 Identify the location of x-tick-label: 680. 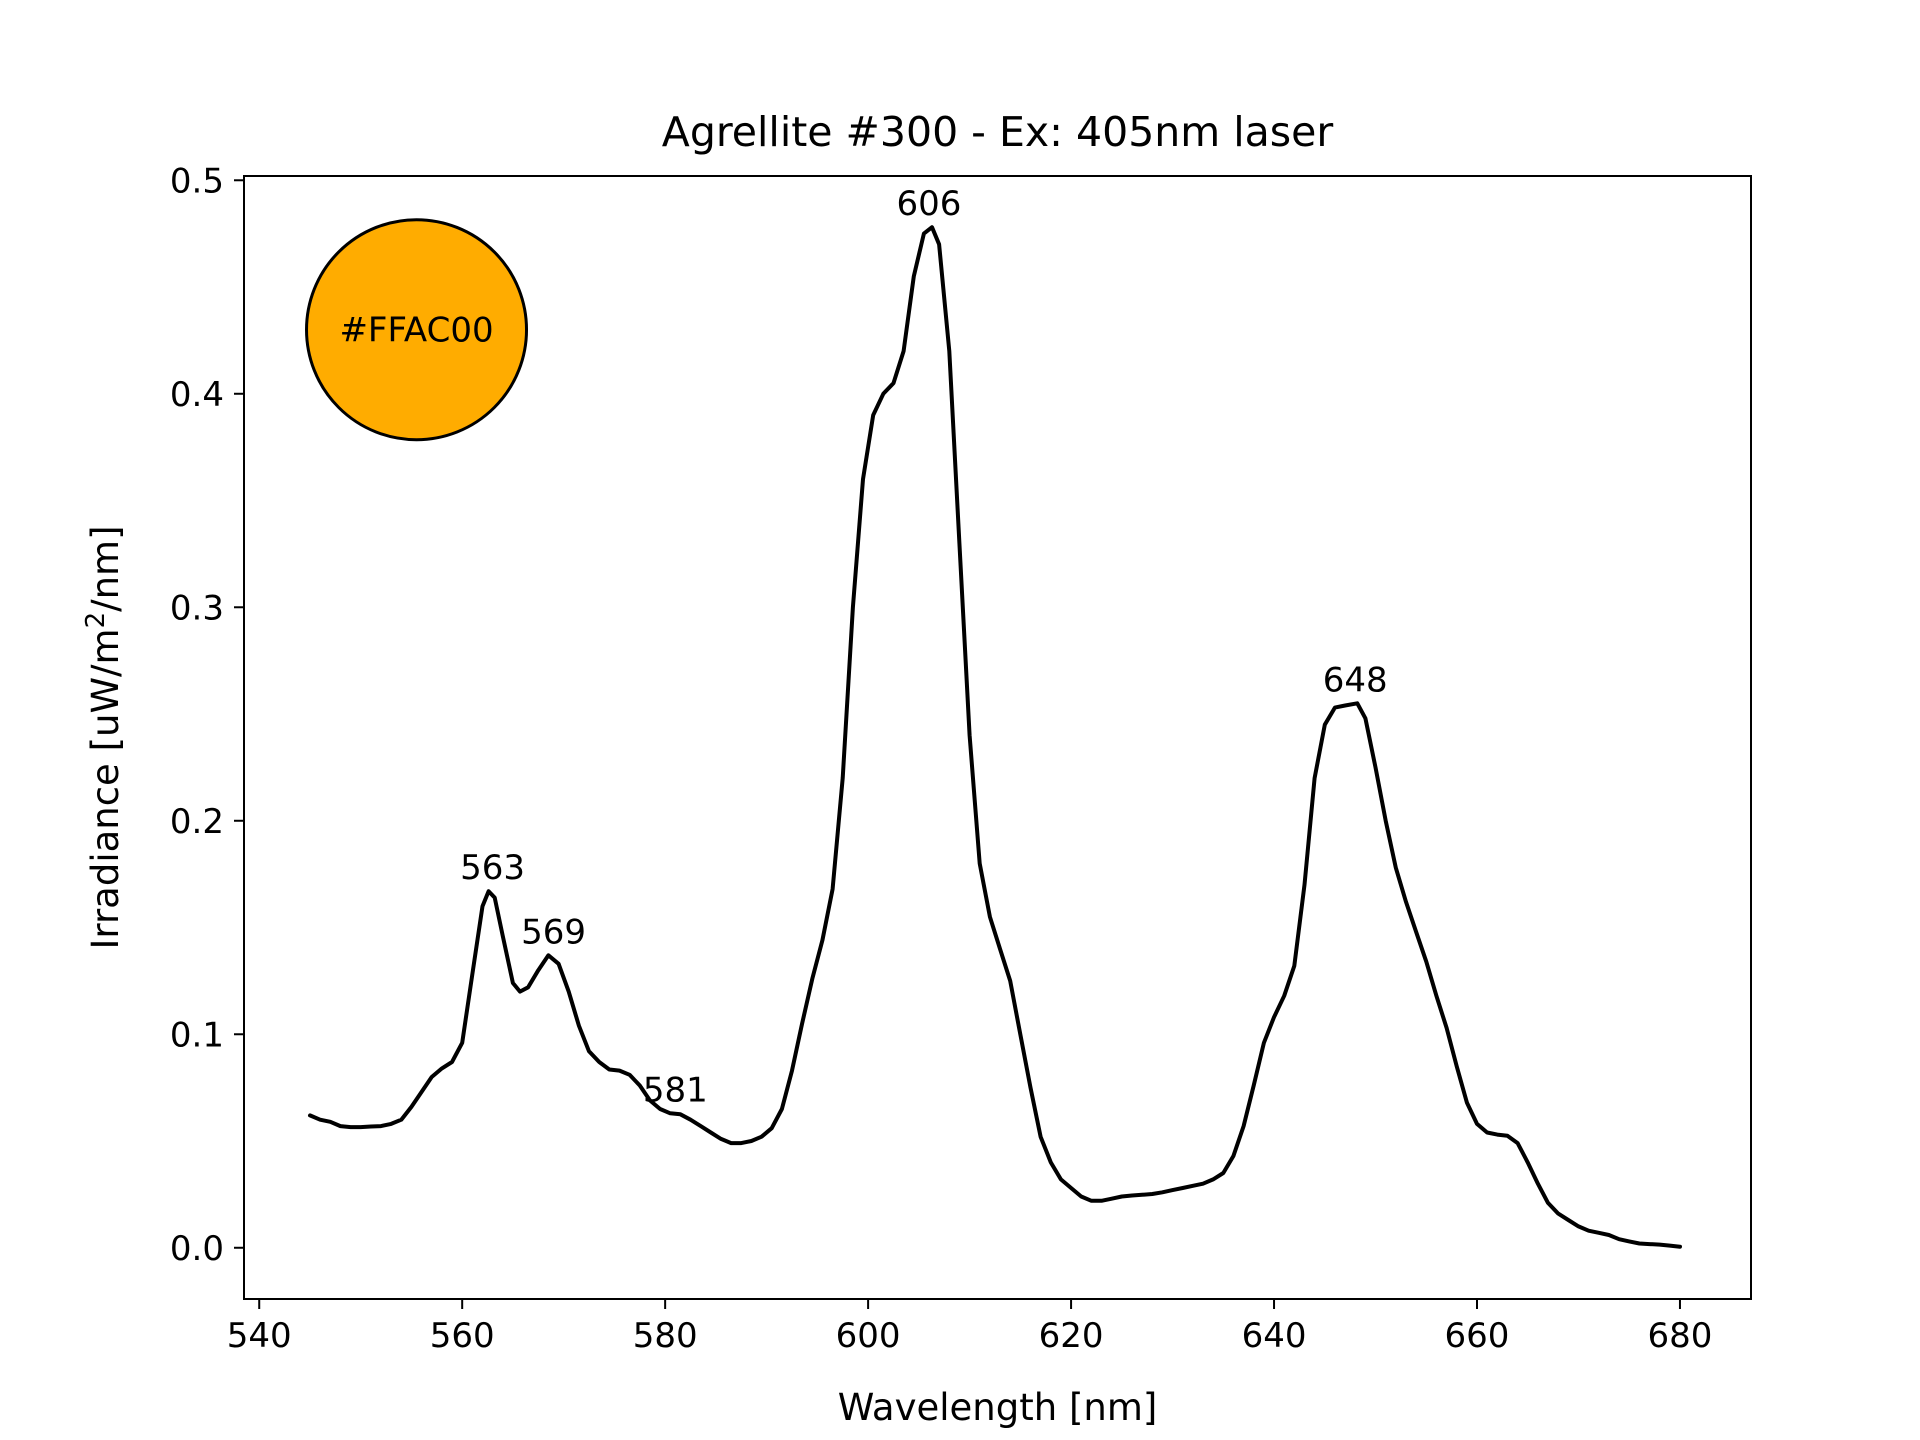
(1680, 1336).